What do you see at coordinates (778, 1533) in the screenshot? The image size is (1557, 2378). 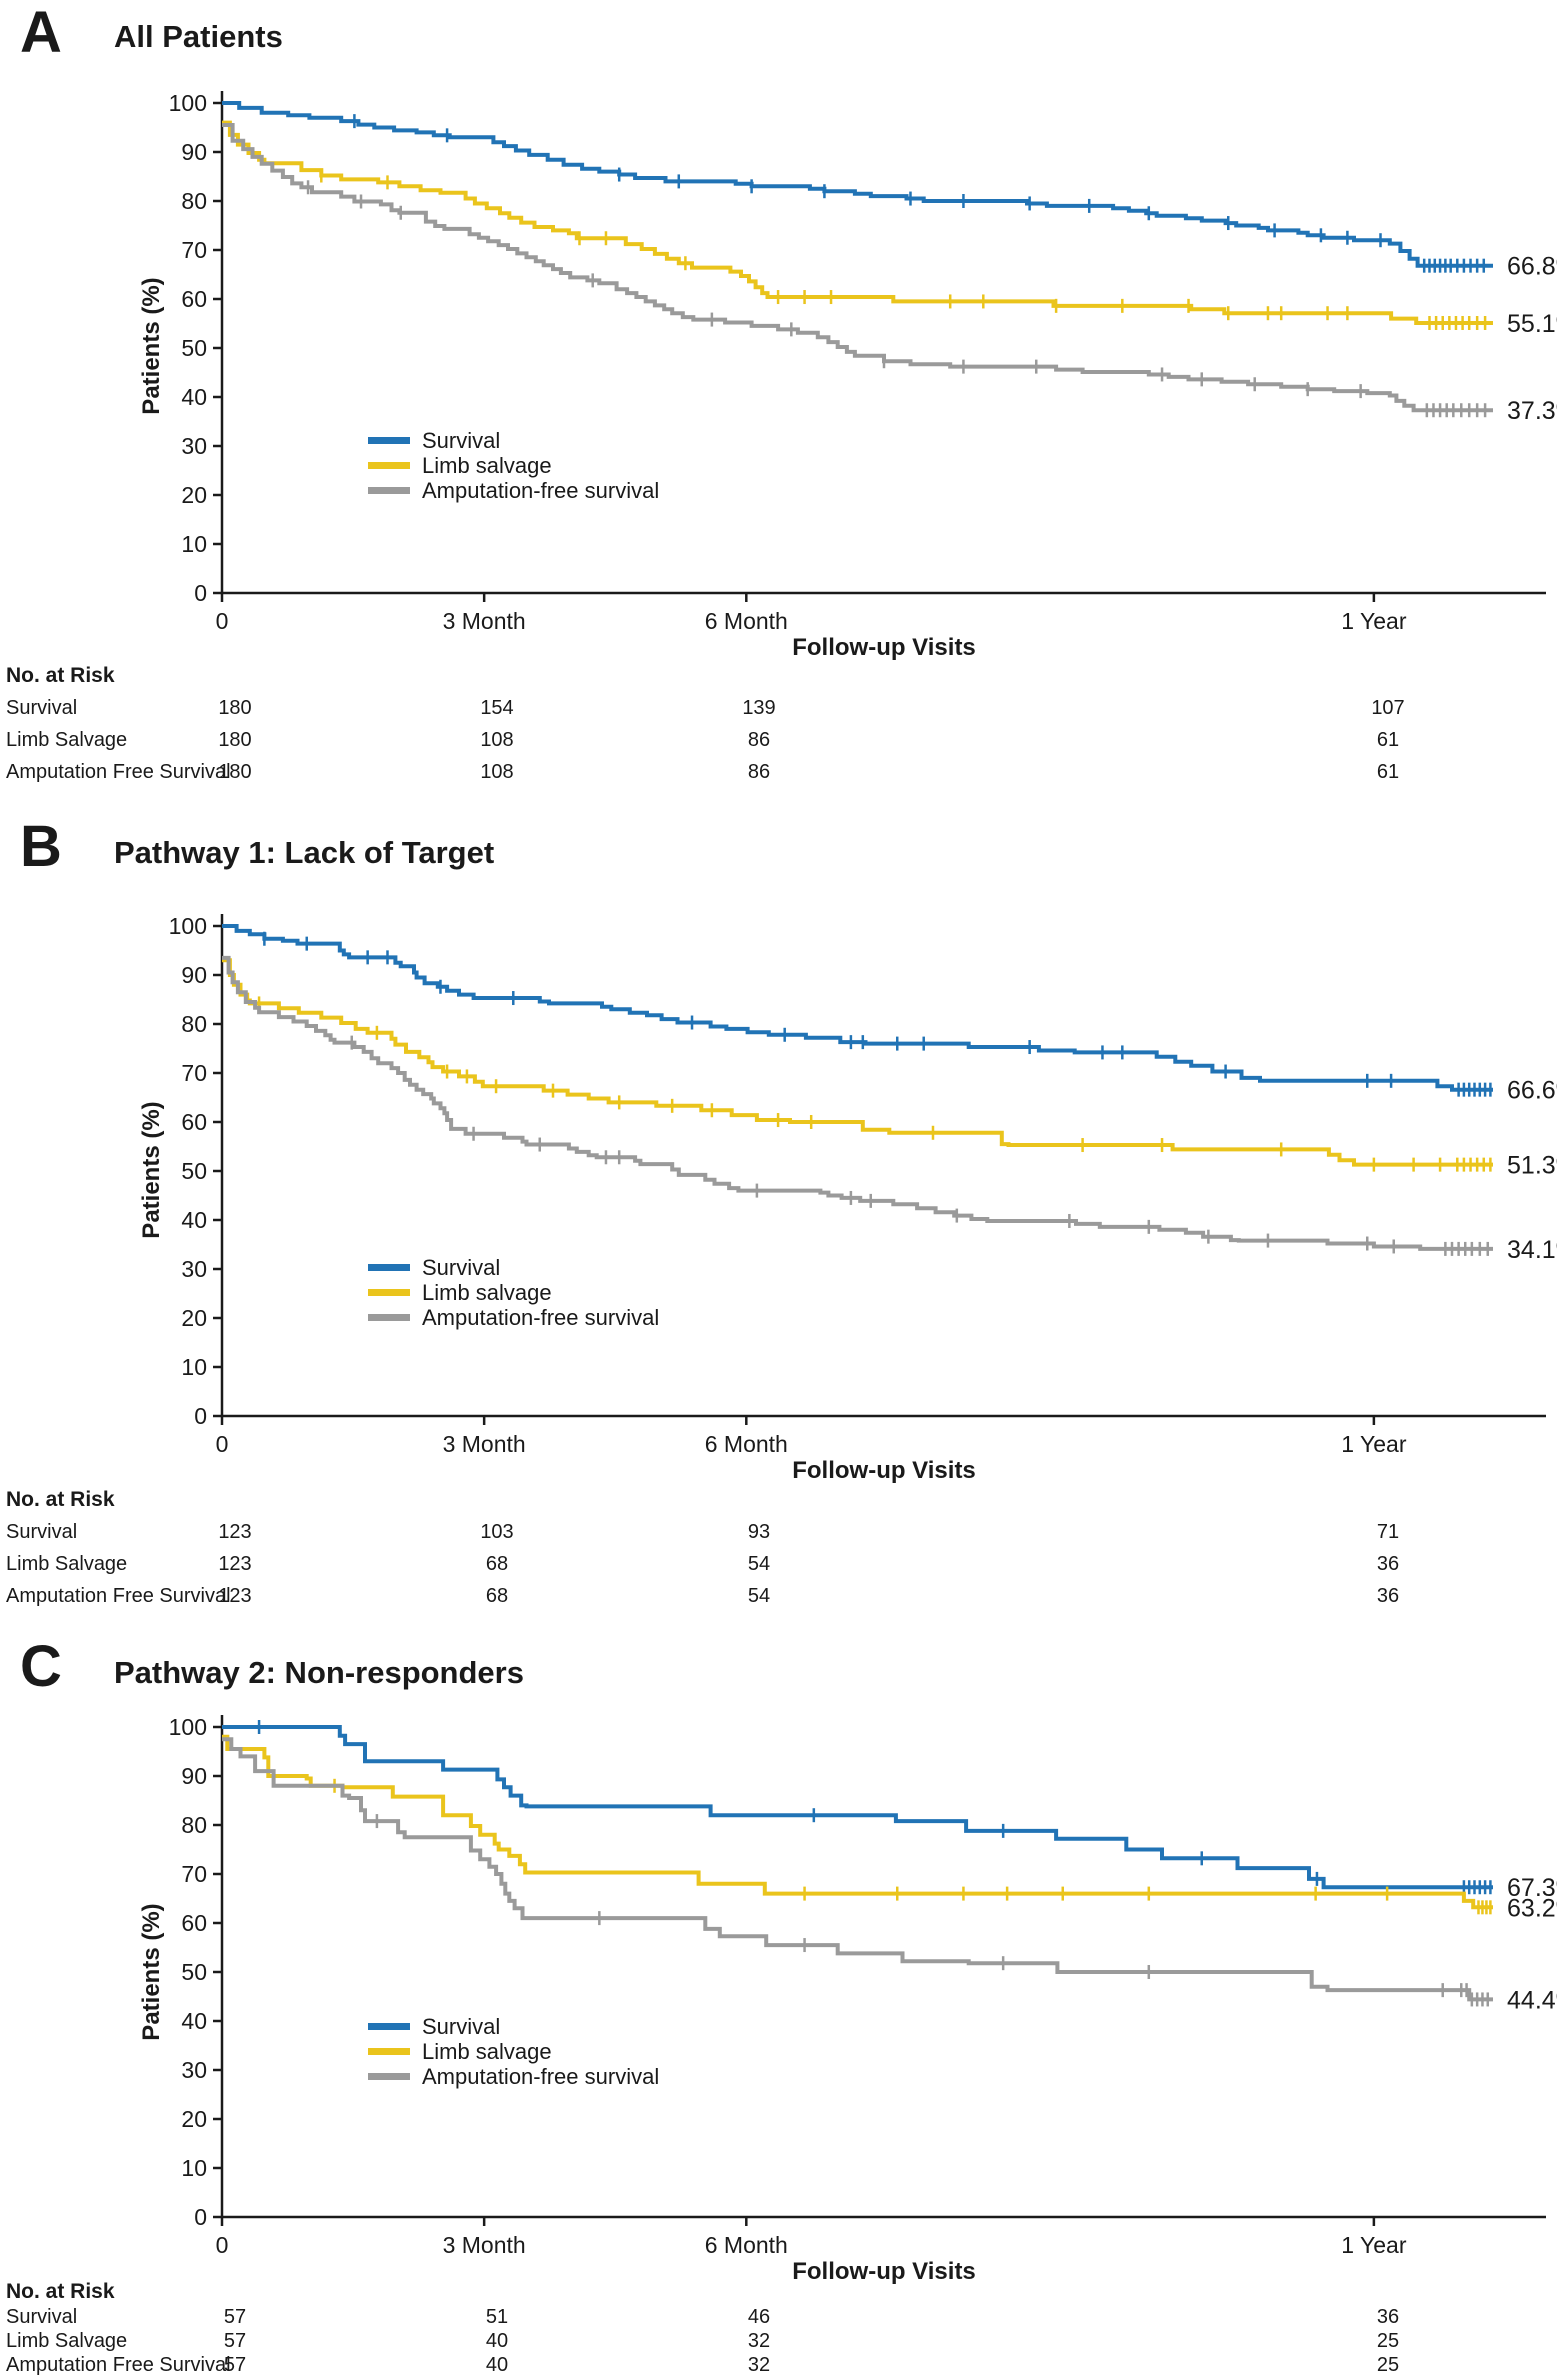 I see `risk-row: Survival 123 103 93 71` at bounding box center [778, 1533].